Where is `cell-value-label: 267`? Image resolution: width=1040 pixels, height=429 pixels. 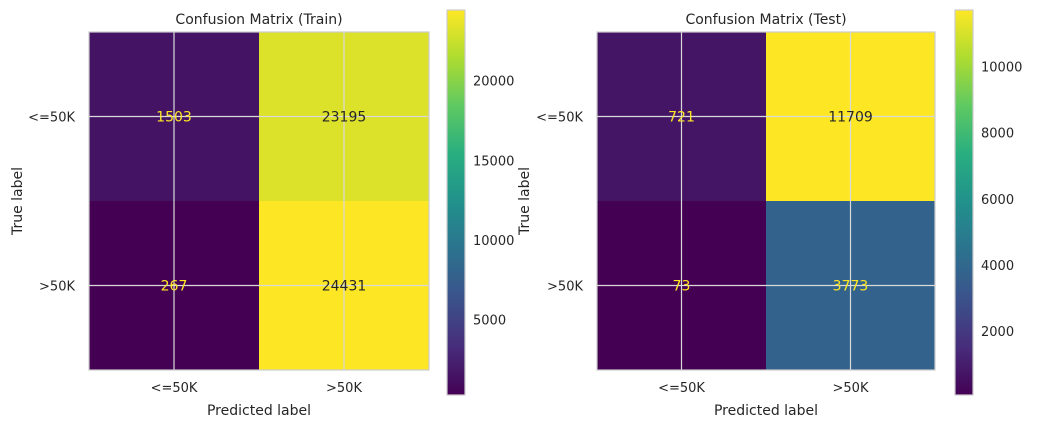
cell-value-label: 267 is located at coordinates (174, 287).